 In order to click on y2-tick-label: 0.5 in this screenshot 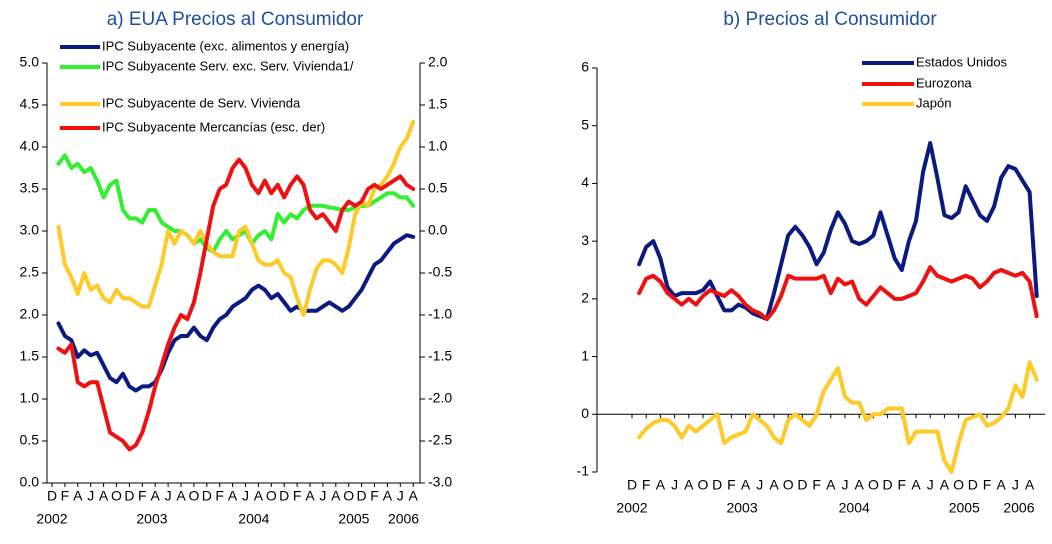, I will do `click(438, 188)`.